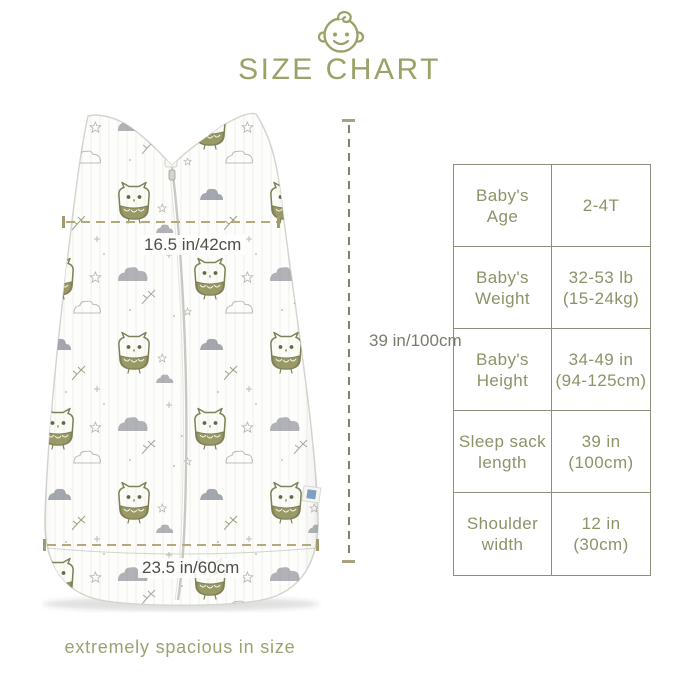 The height and width of the screenshot is (679, 679). I want to click on table-value-cell: 39 in (100cm), so click(601, 451).